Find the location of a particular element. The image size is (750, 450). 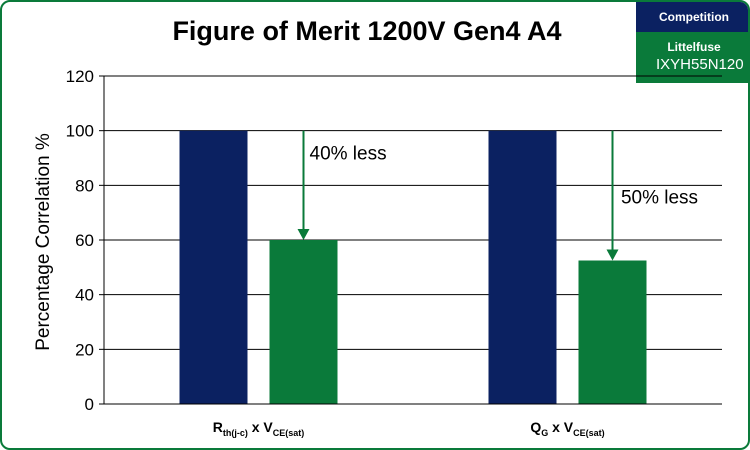

y-tick-label: 120 is located at coordinates (80, 76).